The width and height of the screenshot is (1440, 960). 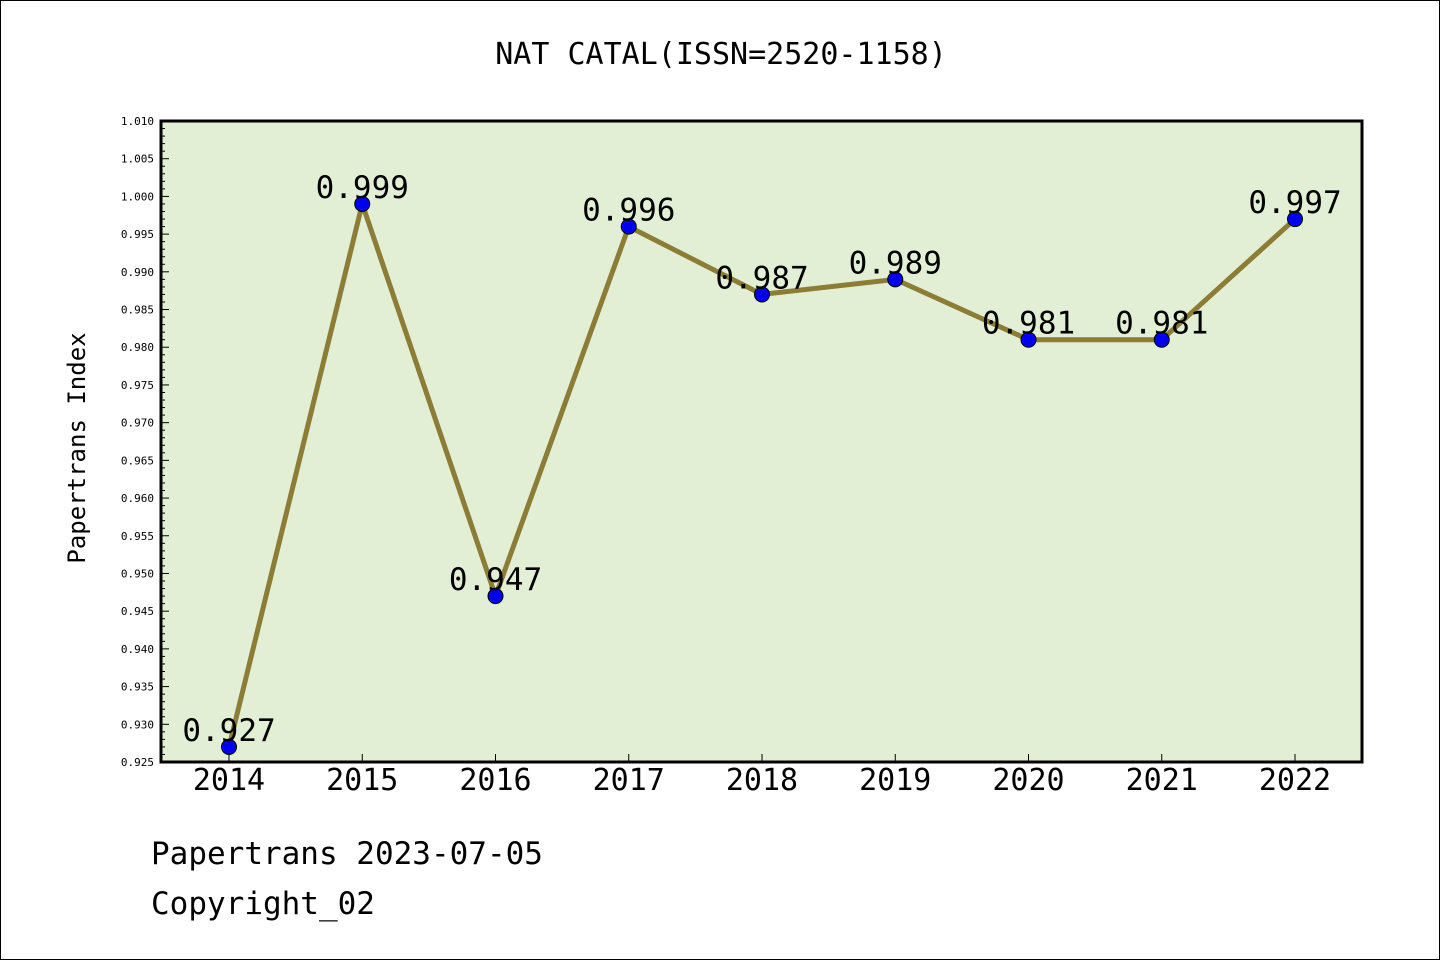 I want to click on x-tick-label: 2015, so click(x=362, y=780).